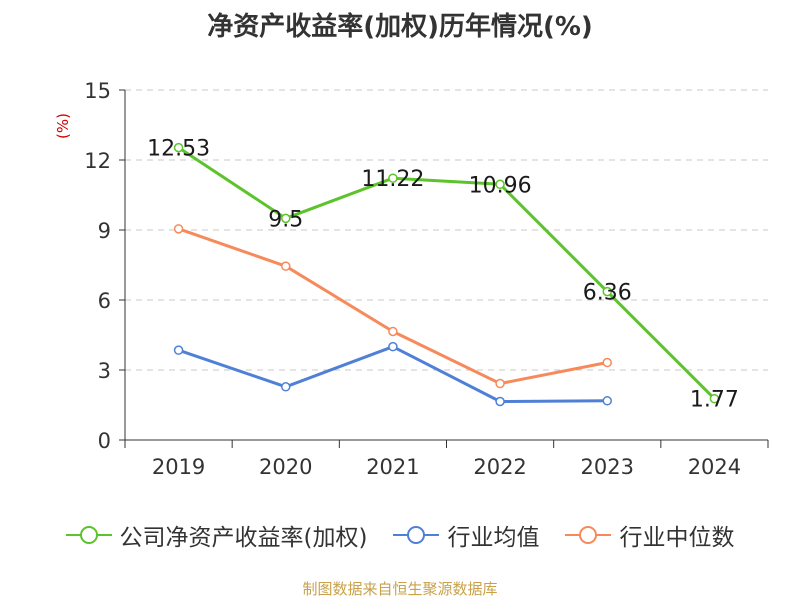  I want to click on legend-label: 行业中位数, so click(677, 538).